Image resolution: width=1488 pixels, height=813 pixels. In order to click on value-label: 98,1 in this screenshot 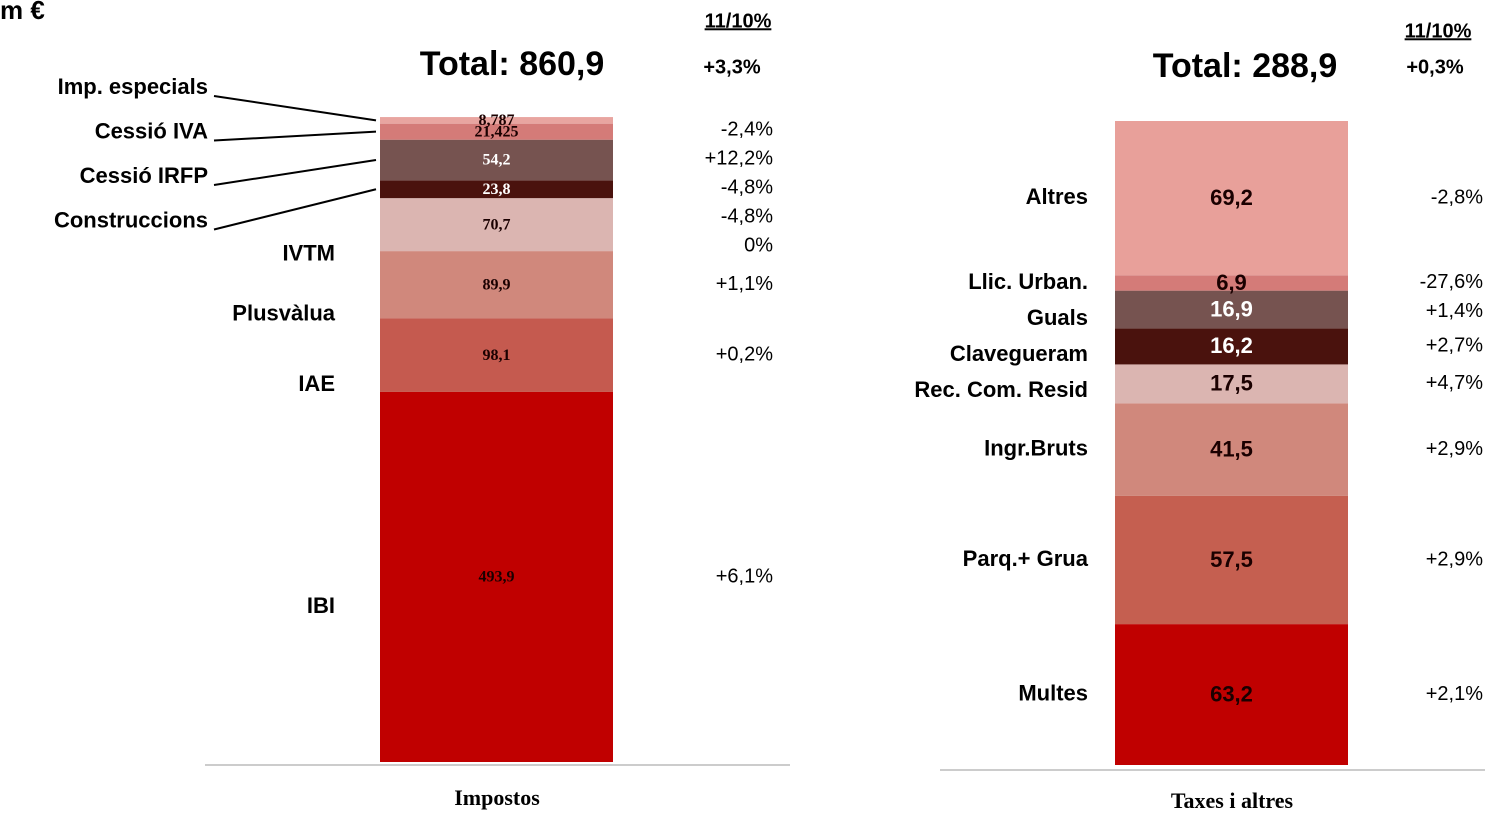, I will do `click(497, 355)`.